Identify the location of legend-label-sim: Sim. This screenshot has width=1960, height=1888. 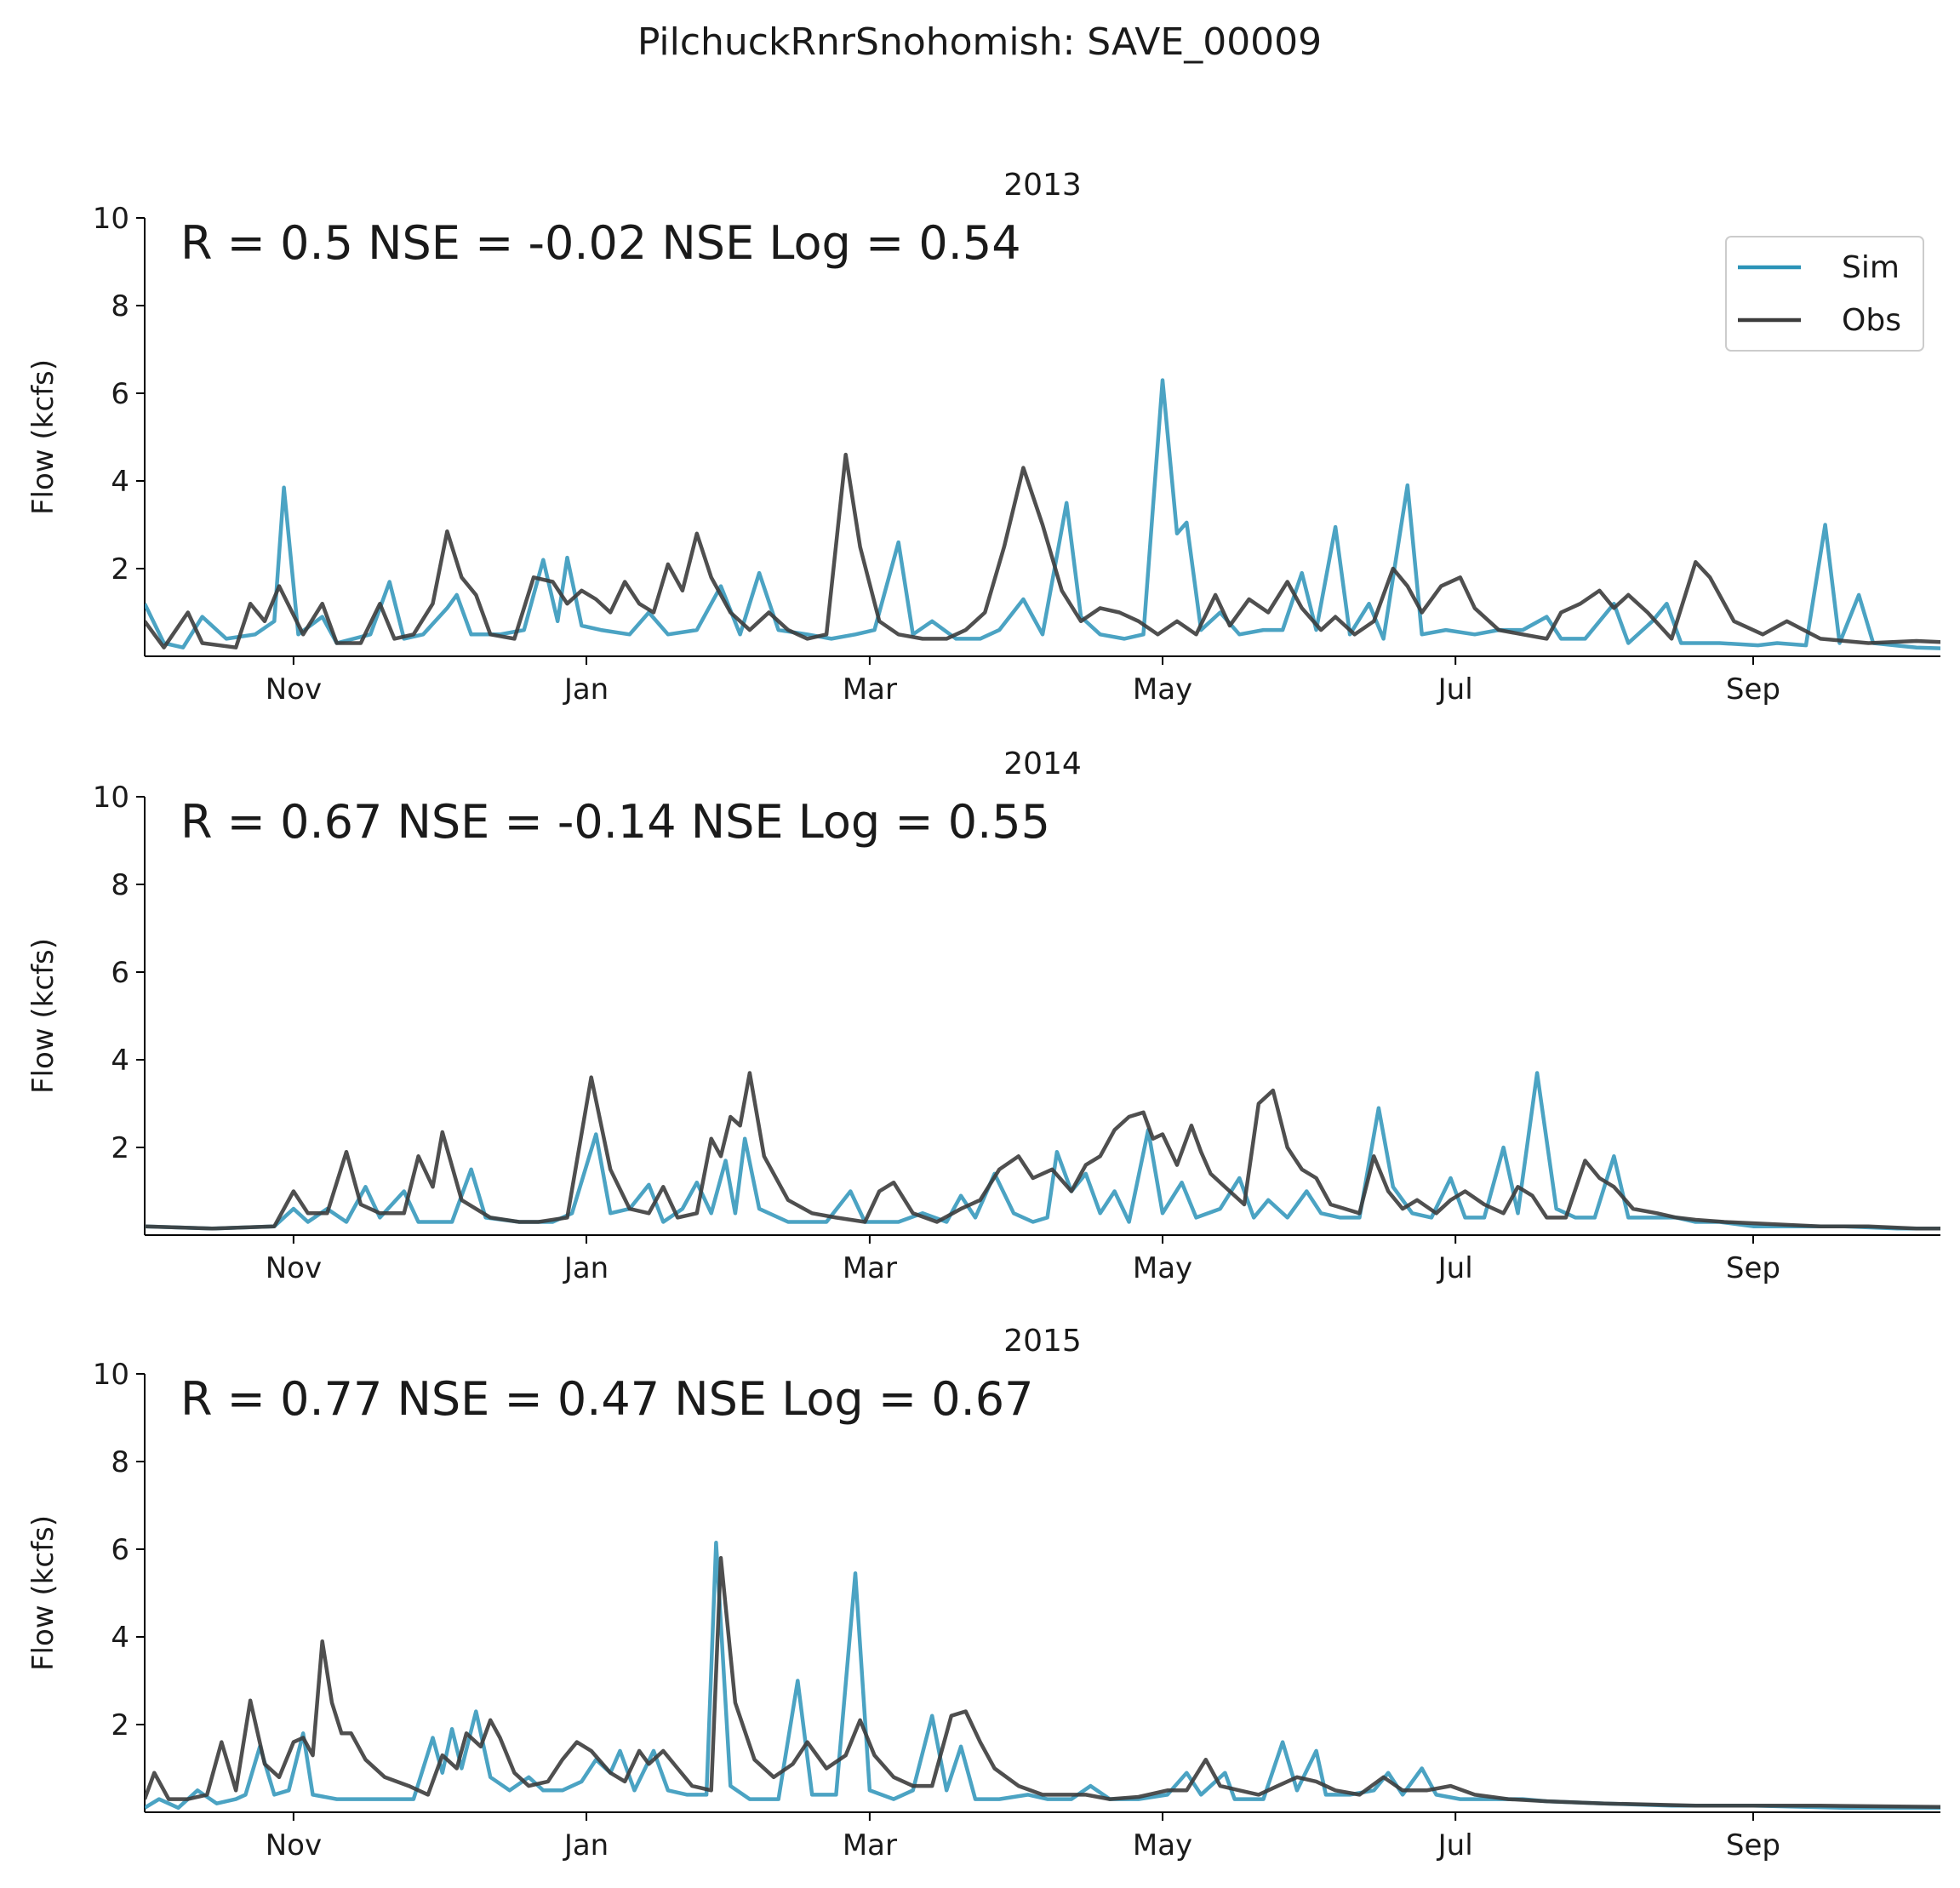
(1871, 267).